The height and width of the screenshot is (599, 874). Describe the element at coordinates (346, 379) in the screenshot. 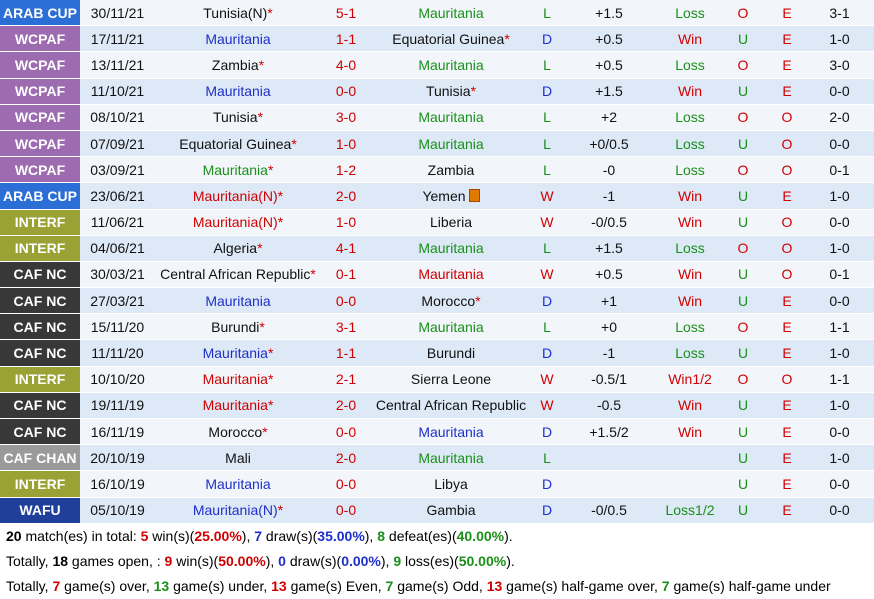

I see `match-score: 2-1` at that location.